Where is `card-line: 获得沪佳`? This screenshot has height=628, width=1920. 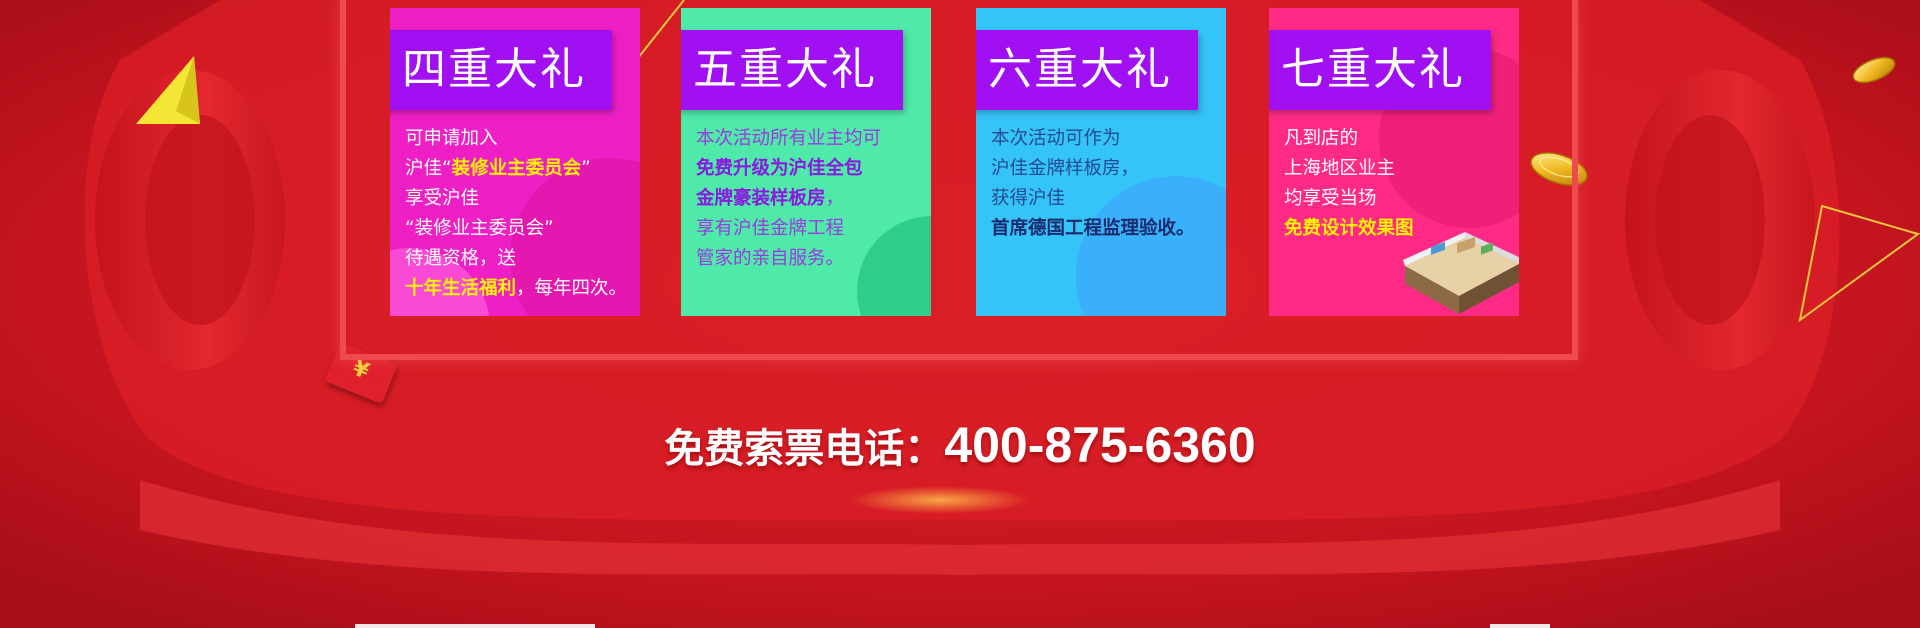
card-line: 获得沪佳 is located at coordinates (1108, 199).